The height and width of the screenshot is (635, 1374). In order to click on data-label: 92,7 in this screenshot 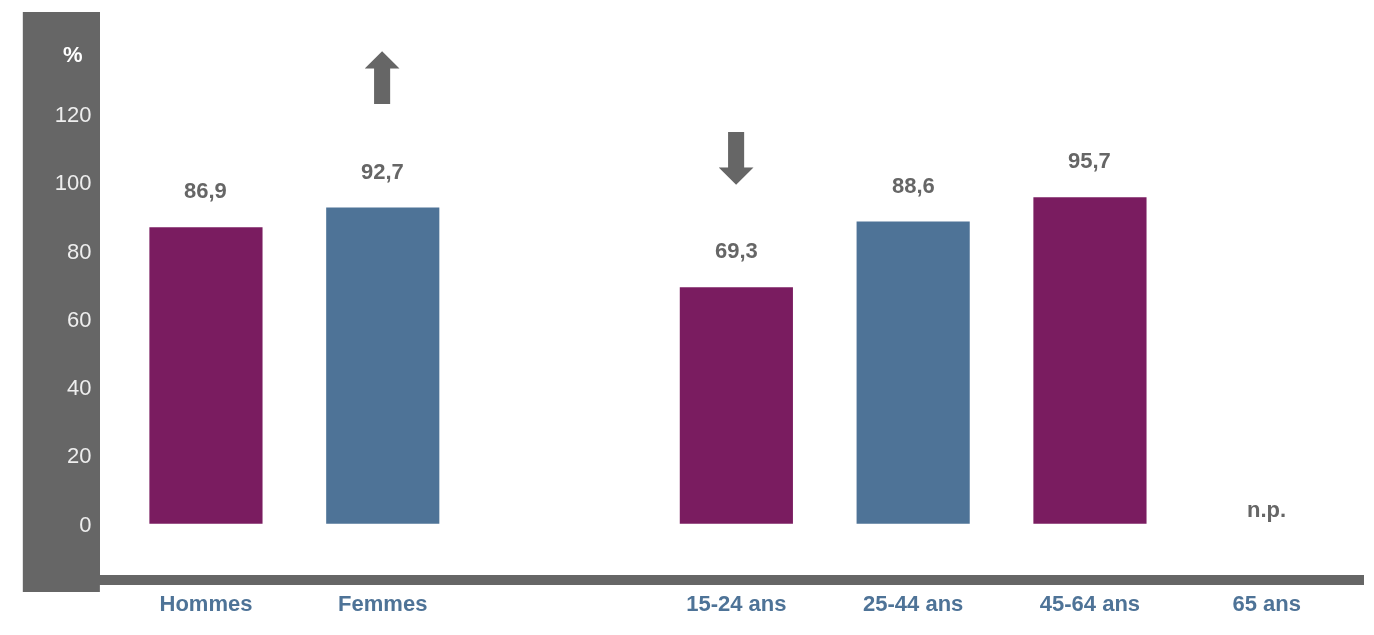, I will do `click(382, 171)`.